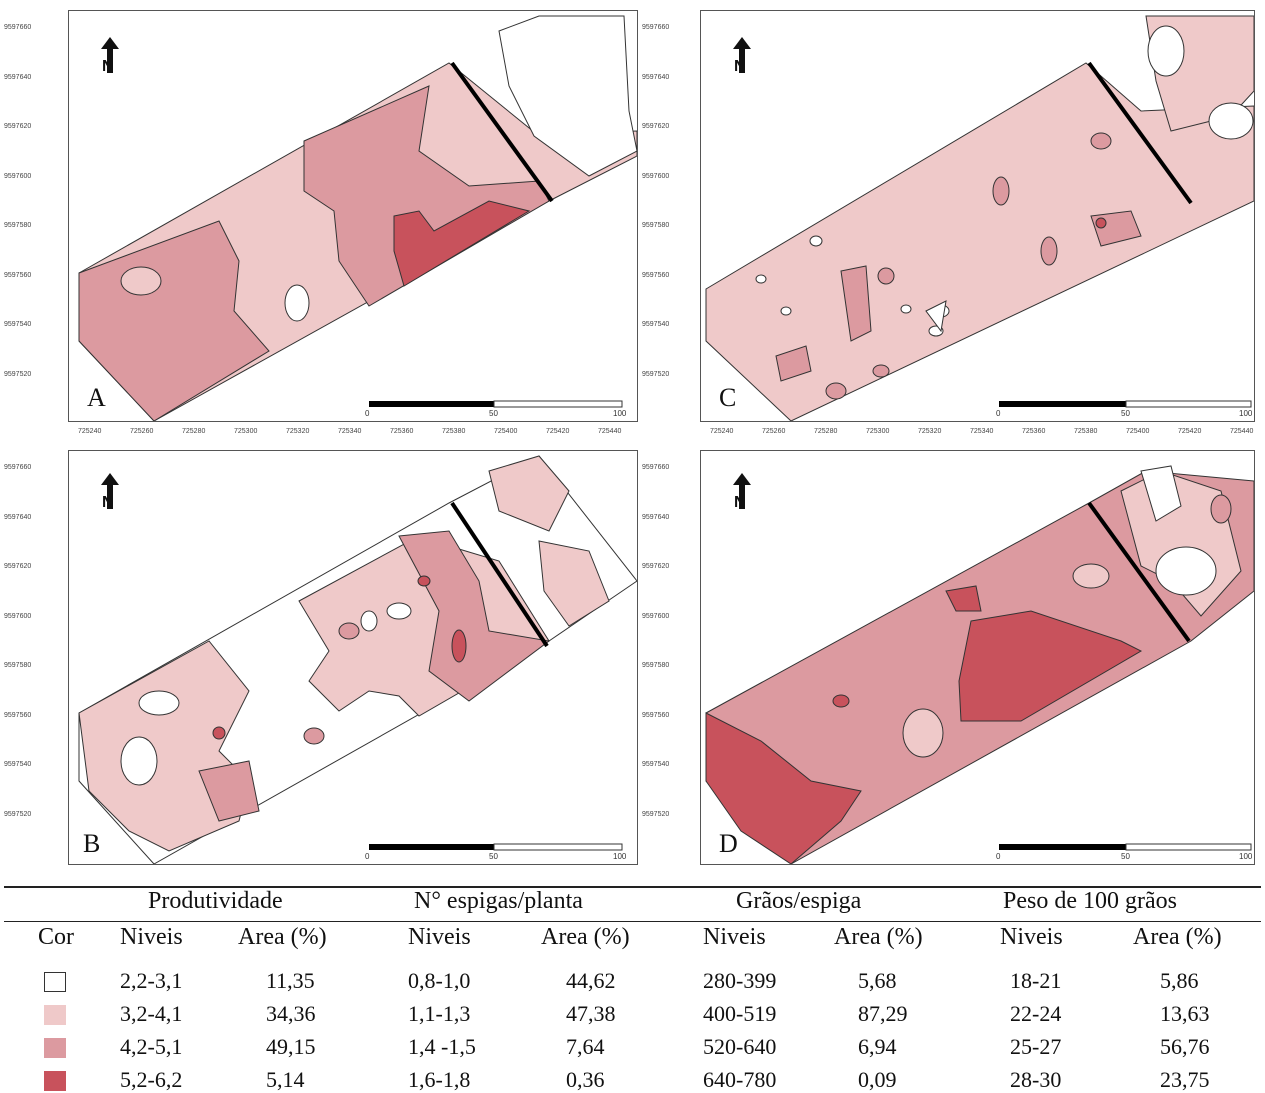 The width and height of the screenshot is (1265, 1093). What do you see at coordinates (291, 1013) in the screenshot?
I see `legend-cell: 34,36` at bounding box center [291, 1013].